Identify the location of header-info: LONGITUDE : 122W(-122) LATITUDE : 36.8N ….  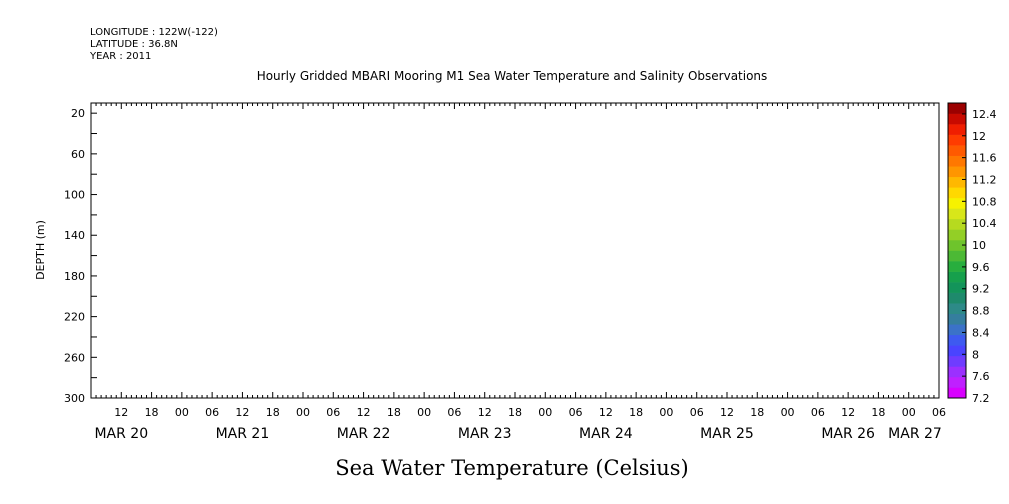
(153, 44).